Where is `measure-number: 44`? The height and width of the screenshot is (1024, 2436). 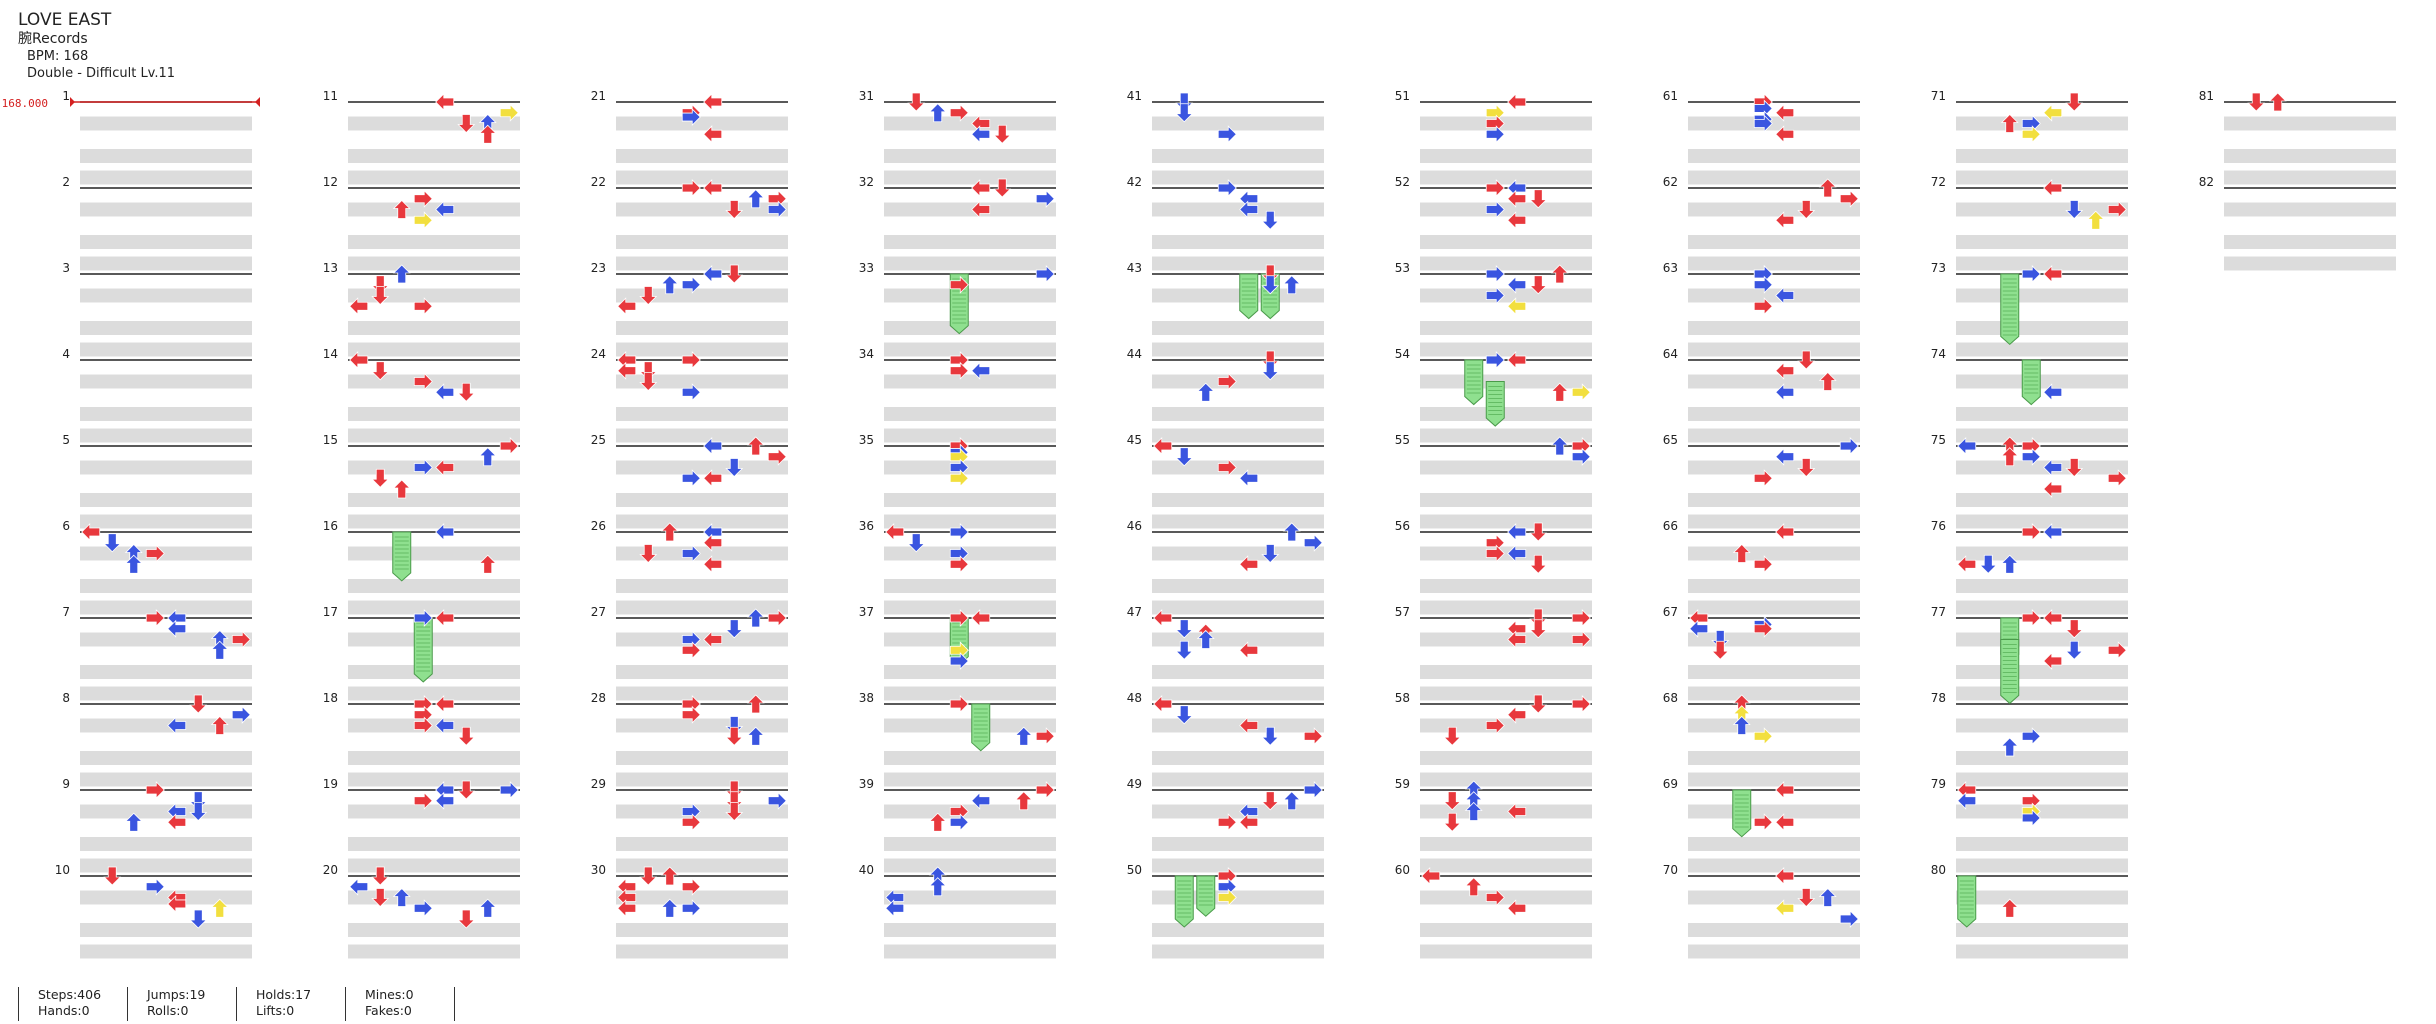 measure-number: 44 is located at coordinates (1134, 354).